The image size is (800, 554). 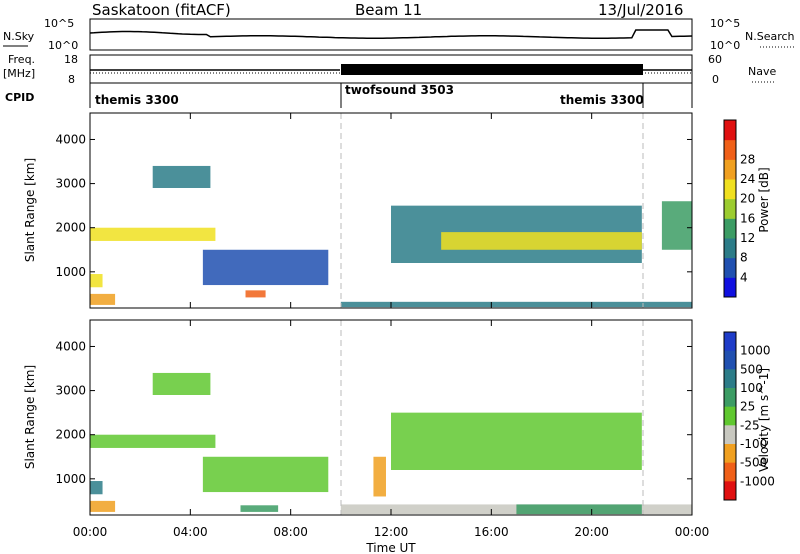 What do you see at coordinates (751, 388) in the screenshot?
I see `colorbar-tick-label: 100` at bounding box center [751, 388].